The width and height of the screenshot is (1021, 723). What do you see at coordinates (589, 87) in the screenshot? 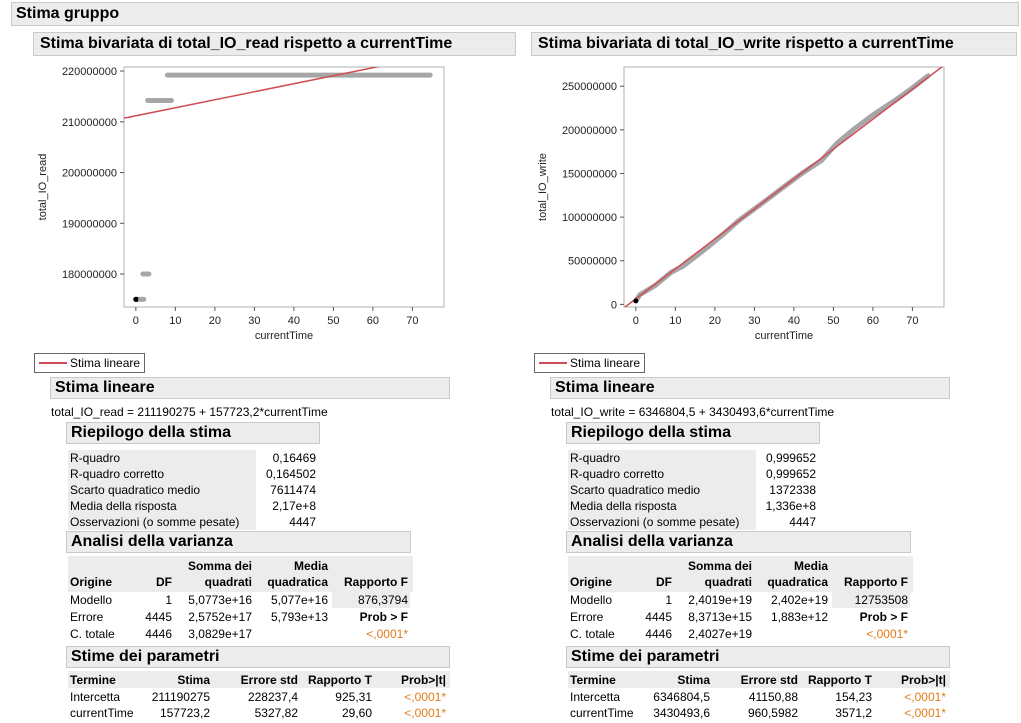
I see `y-tick-label: 250000000` at bounding box center [589, 87].